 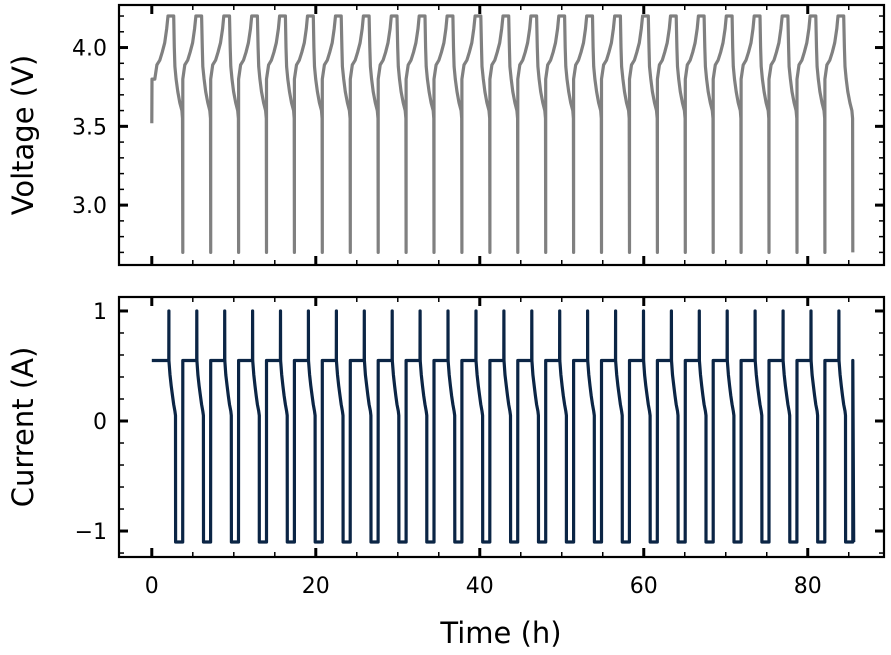 What do you see at coordinates (644, 586) in the screenshot?
I see `x-tick-label: 60` at bounding box center [644, 586].